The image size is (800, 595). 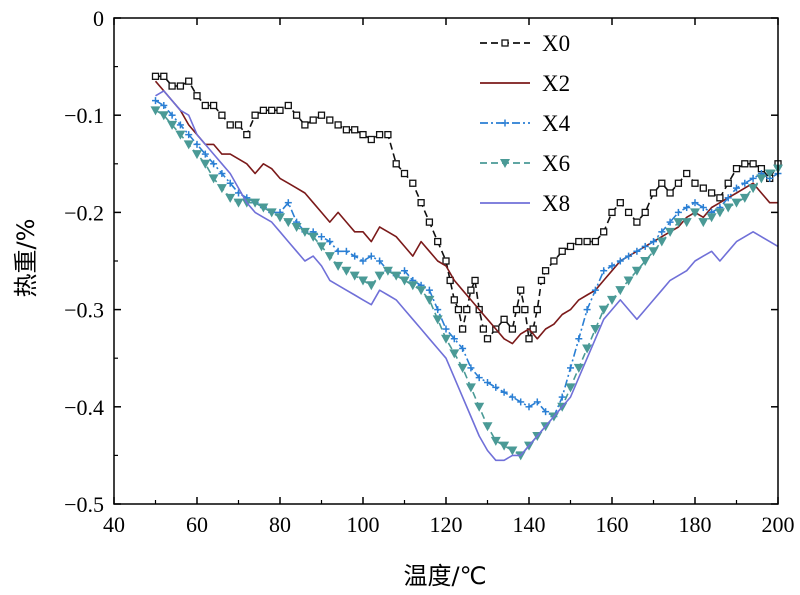 What do you see at coordinates (446, 524) in the screenshot?
I see `x-tick-label: 120` at bounding box center [446, 524].